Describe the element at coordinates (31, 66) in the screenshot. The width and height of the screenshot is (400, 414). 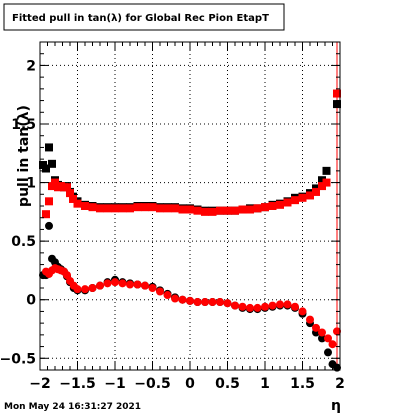
I see `y-tick-label: 2` at that location.